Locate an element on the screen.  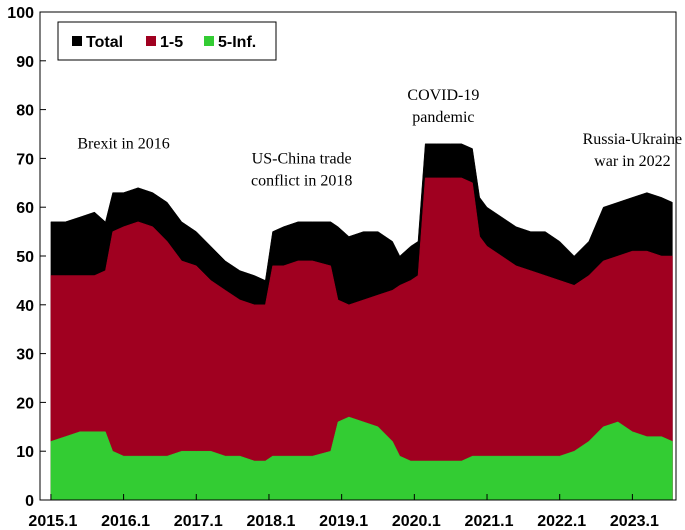
y-tick-label-10: 100 is located at coordinates (20, 13).